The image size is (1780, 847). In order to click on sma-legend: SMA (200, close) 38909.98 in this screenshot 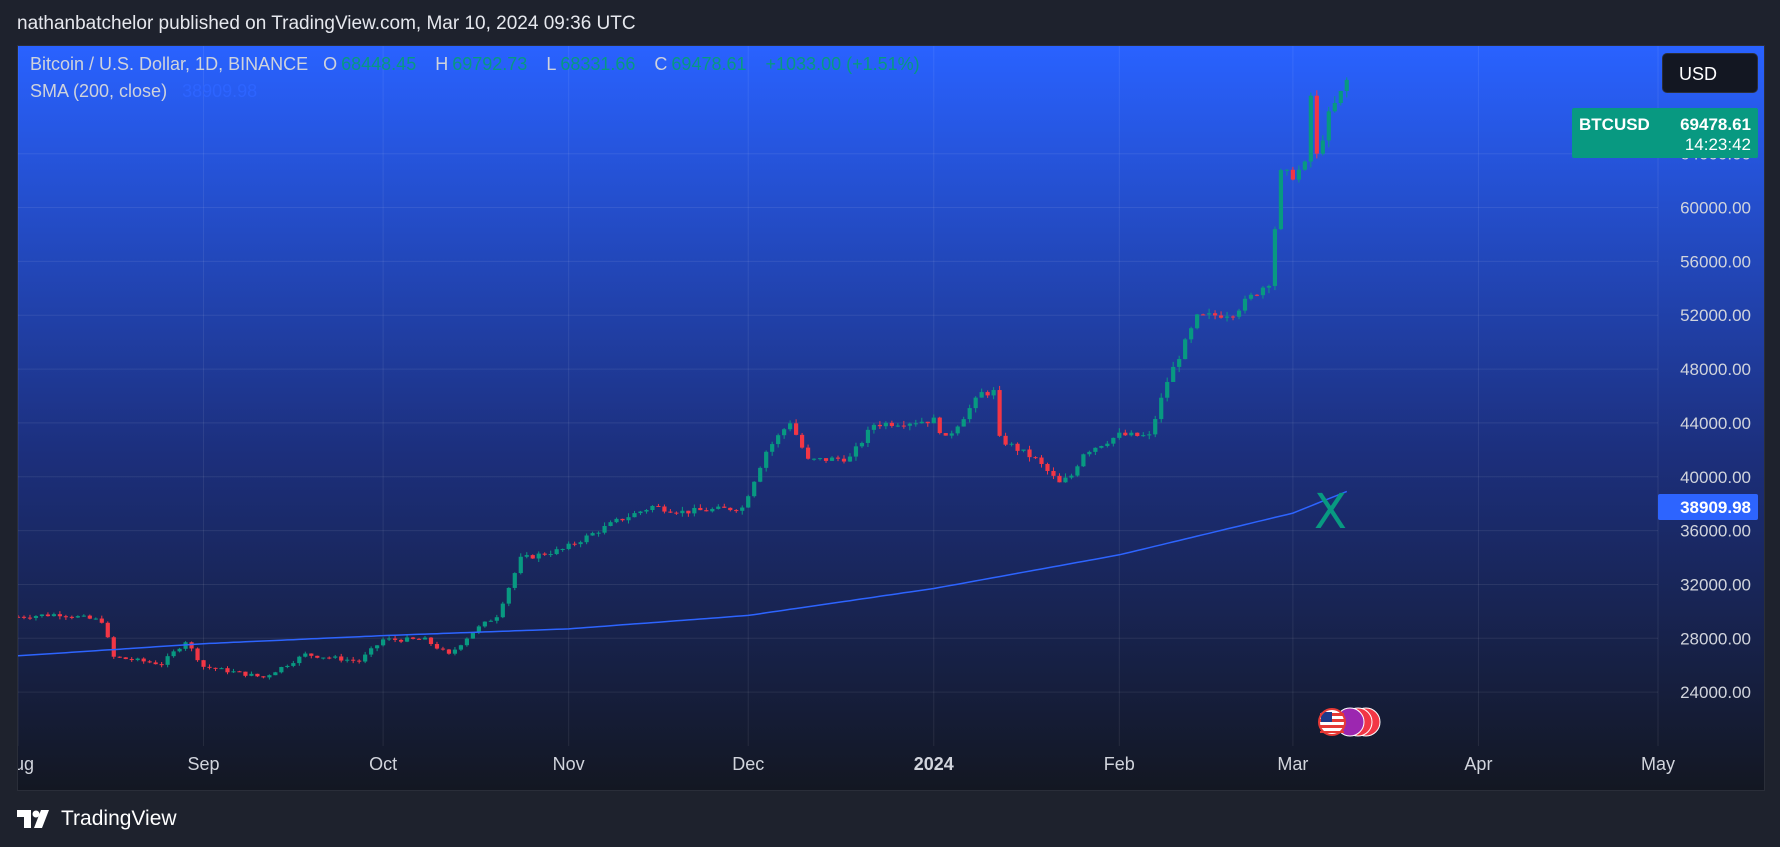, I will do `click(145, 91)`.